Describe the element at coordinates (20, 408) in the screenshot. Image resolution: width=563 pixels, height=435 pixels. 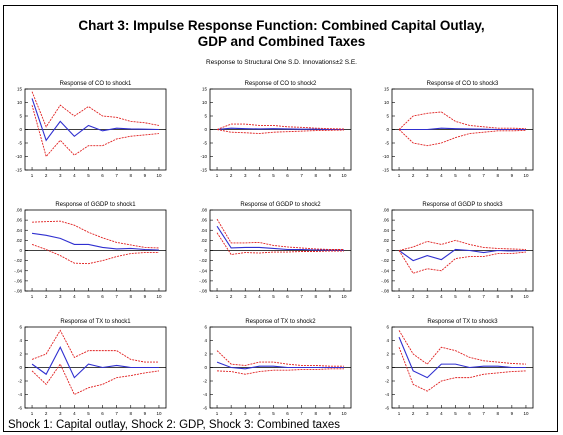
I see `y-tick-label: -6` at that location.